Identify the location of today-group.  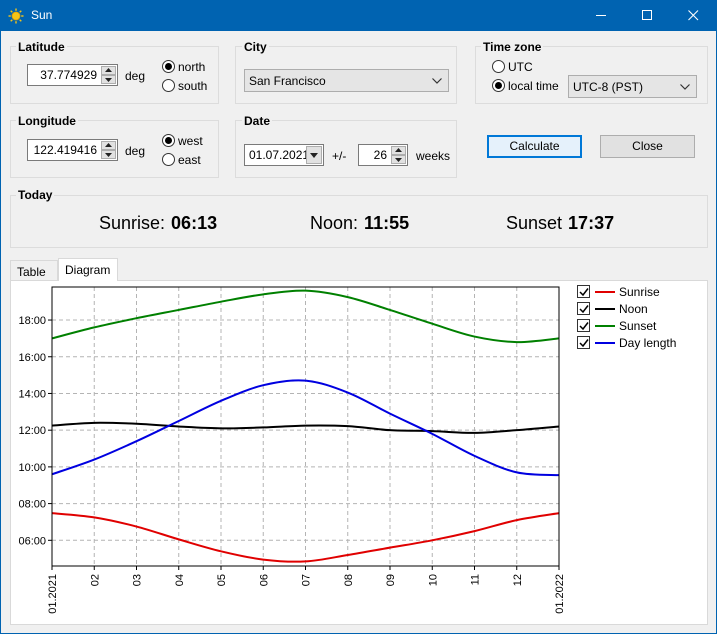
(359, 221).